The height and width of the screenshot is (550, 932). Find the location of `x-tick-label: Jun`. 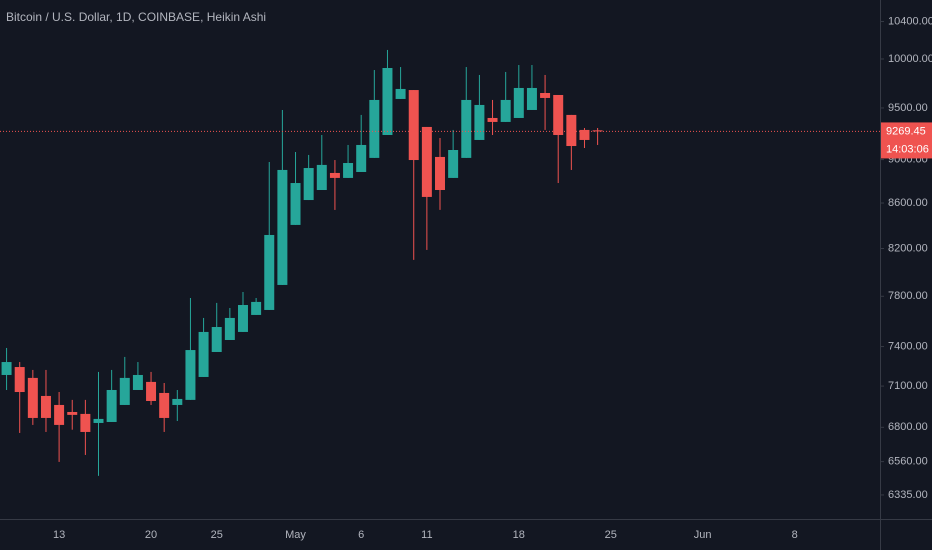

x-tick-label: Jun is located at coordinates (703, 535).